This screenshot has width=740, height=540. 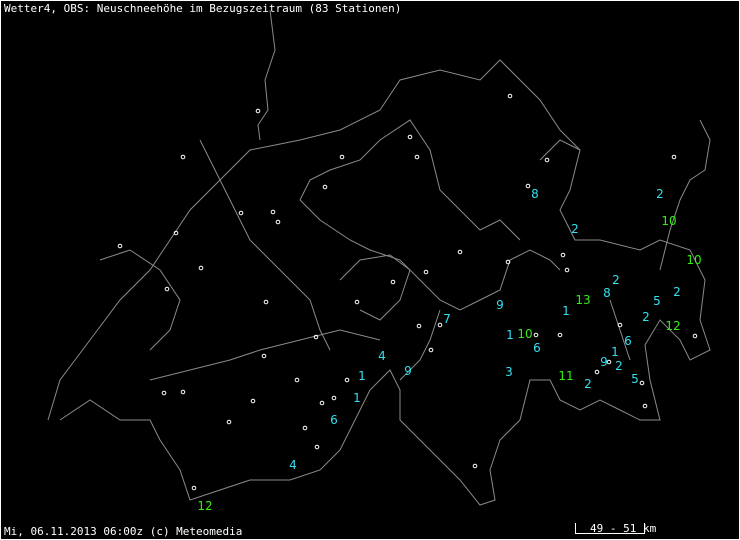 I want to click on scale-bar, so click(x=610, y=528).